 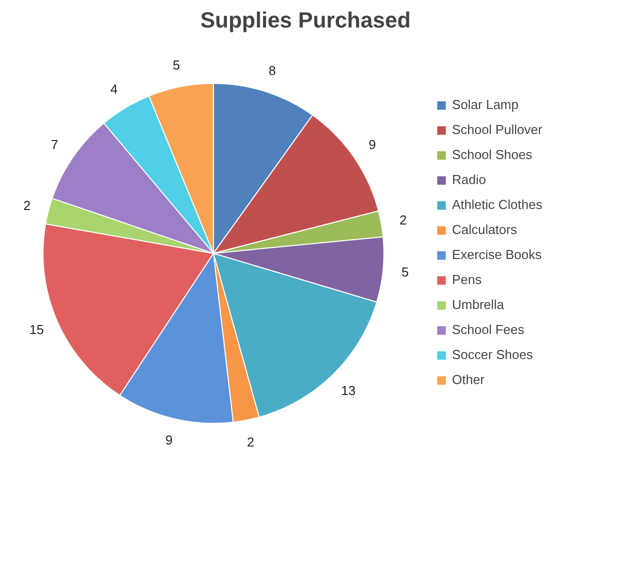 I want to click on legend-label: Other, so click(x=468, y=379).